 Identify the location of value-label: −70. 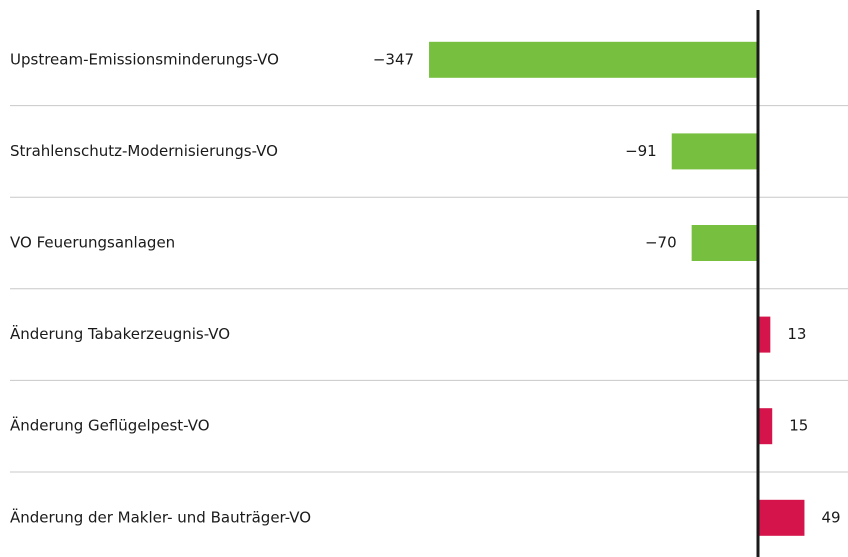
(661, 243).